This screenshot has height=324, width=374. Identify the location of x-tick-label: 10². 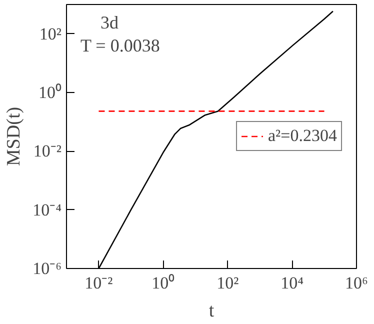
(227, 283).